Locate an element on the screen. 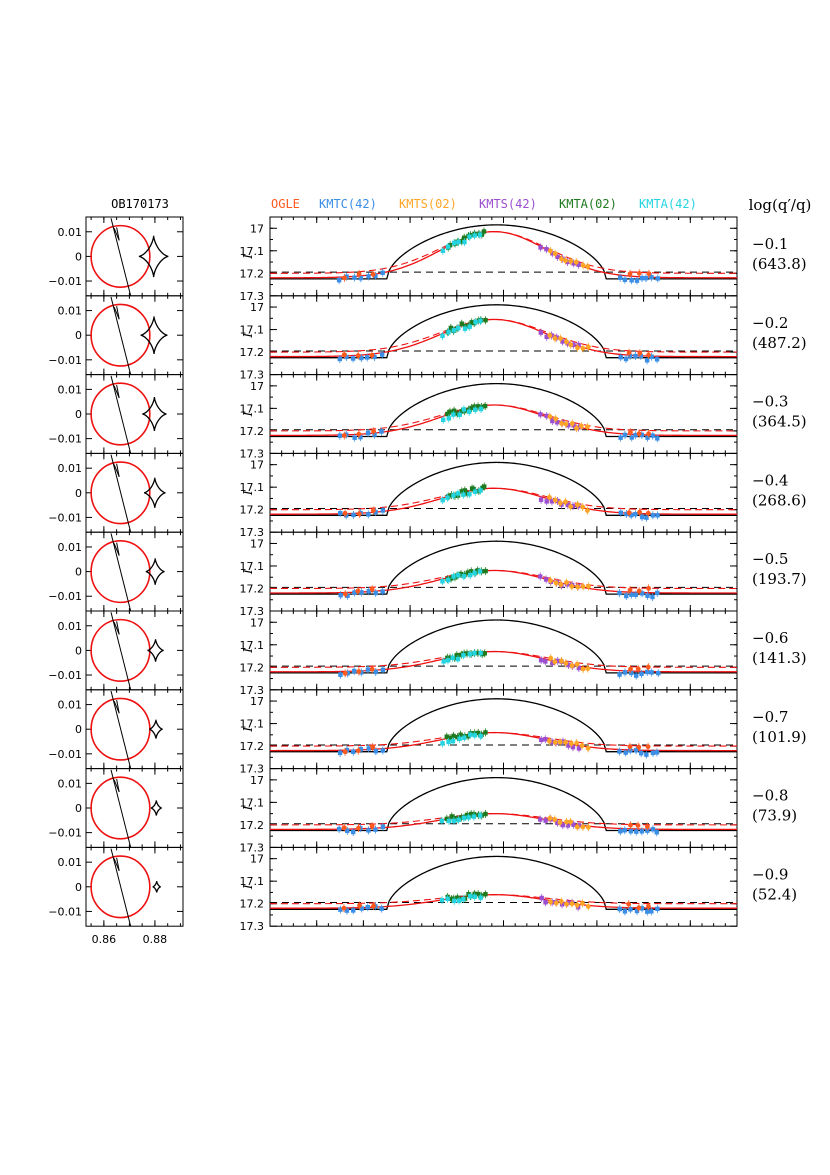 Image resolution: width=830 pixels, height=1175 pixels. source-circle is located at coordinates (120, 808).